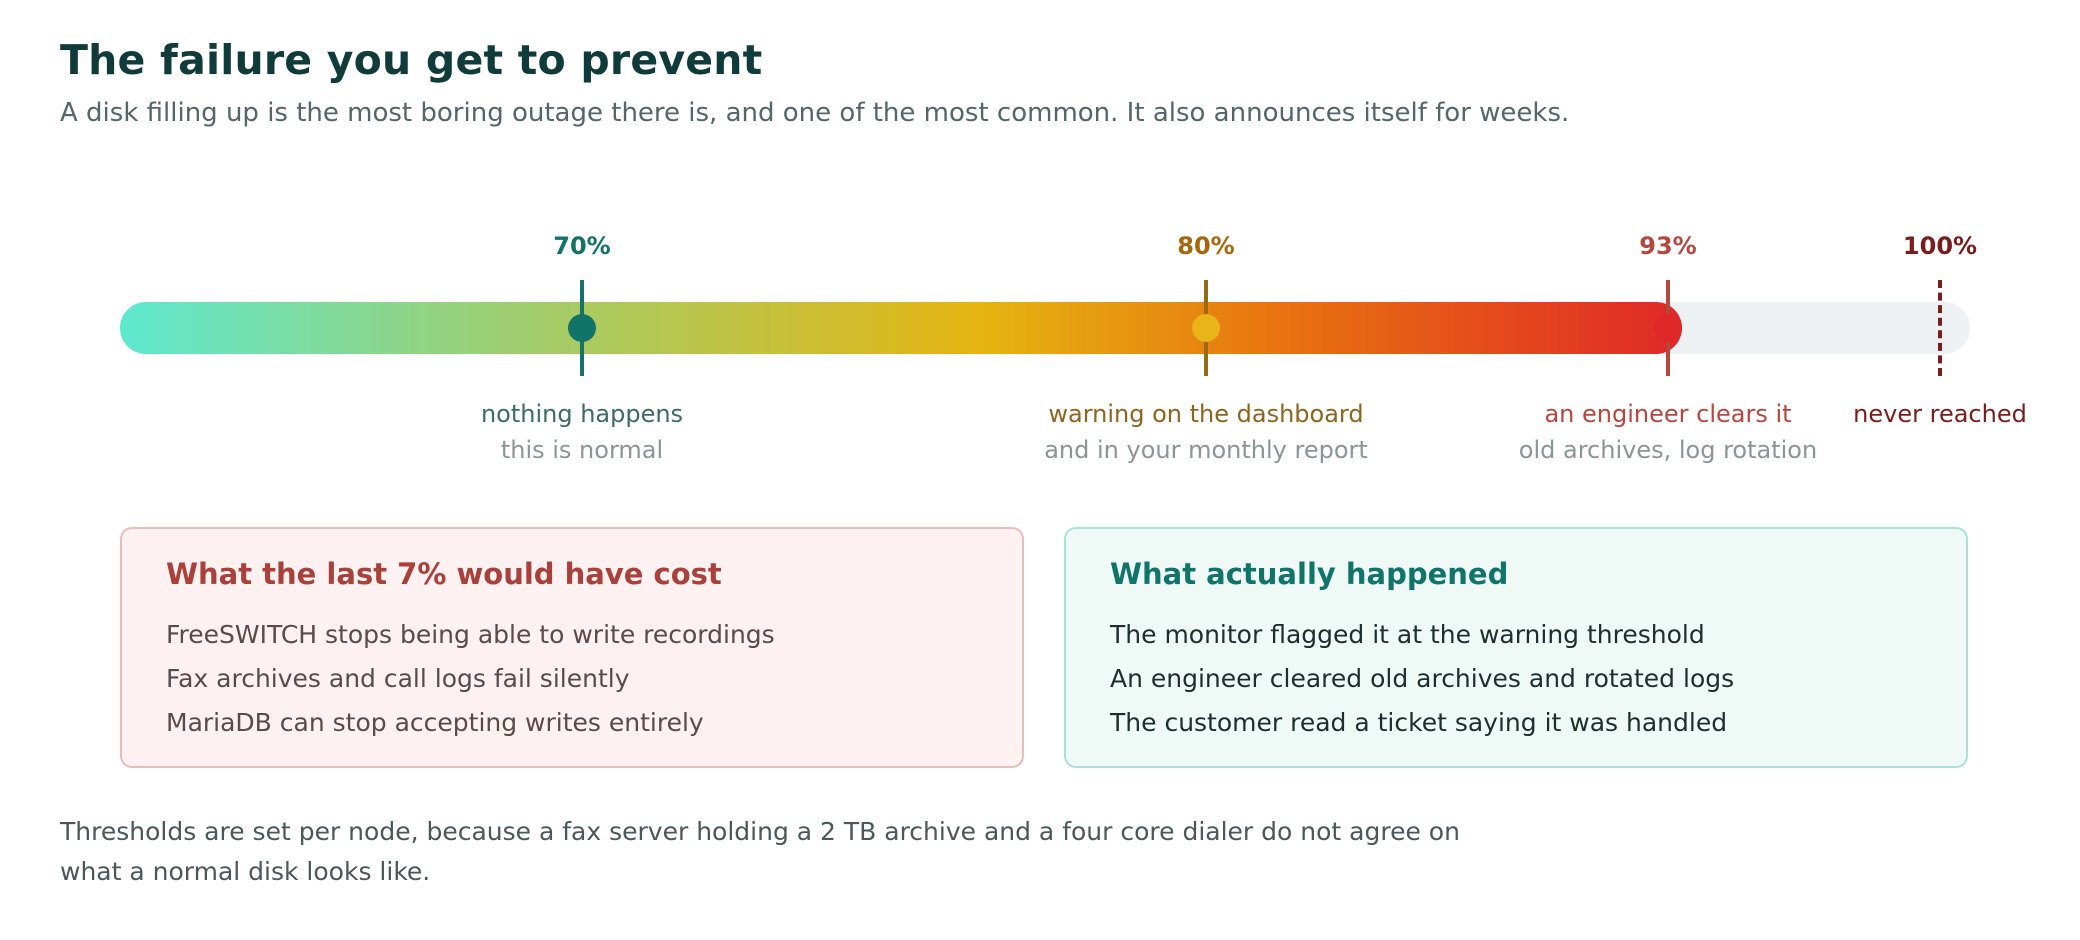  Describe the element at coordinates (1668, 246) in the screenshot. I see `marker-percent-label: 93%` at that location.